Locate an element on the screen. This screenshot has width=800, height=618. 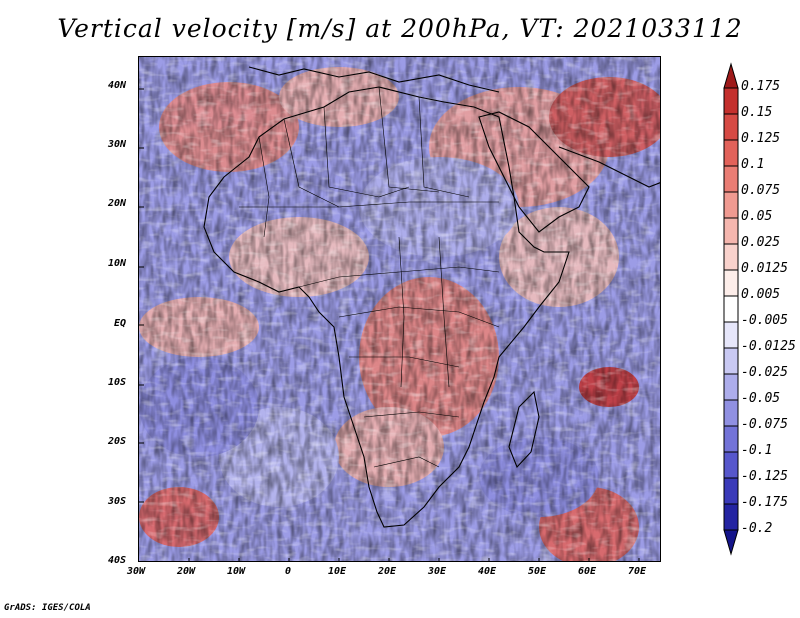
mediterranean-north is located at coordinates (374, 79).